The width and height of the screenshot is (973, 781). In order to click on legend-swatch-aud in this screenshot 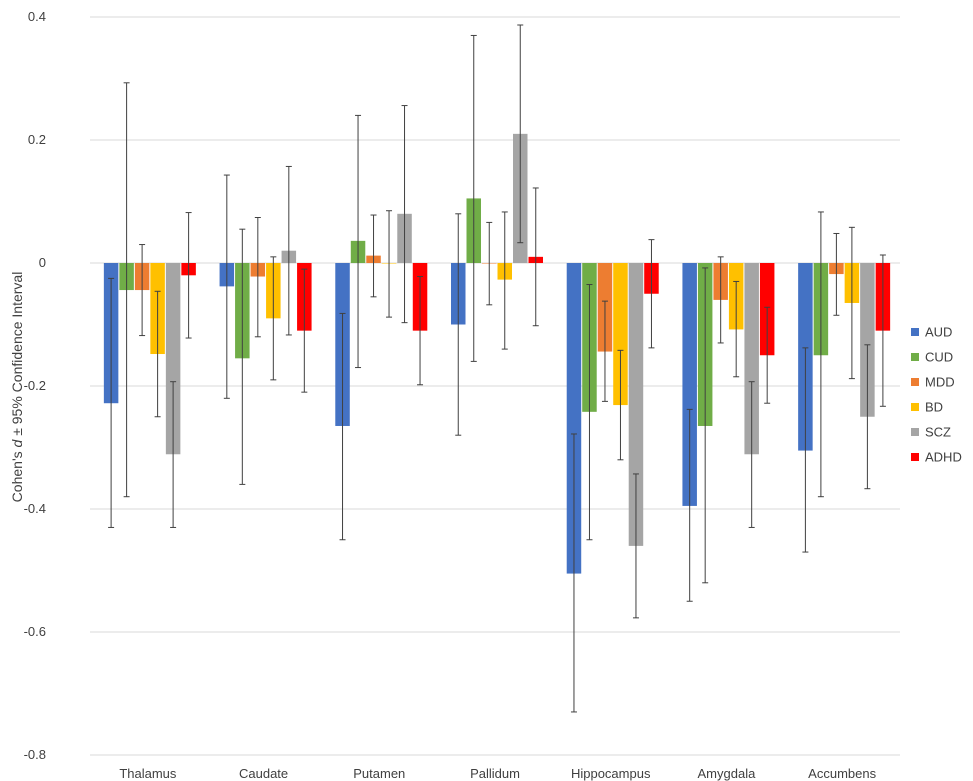, I will do `click(915, 332)`.